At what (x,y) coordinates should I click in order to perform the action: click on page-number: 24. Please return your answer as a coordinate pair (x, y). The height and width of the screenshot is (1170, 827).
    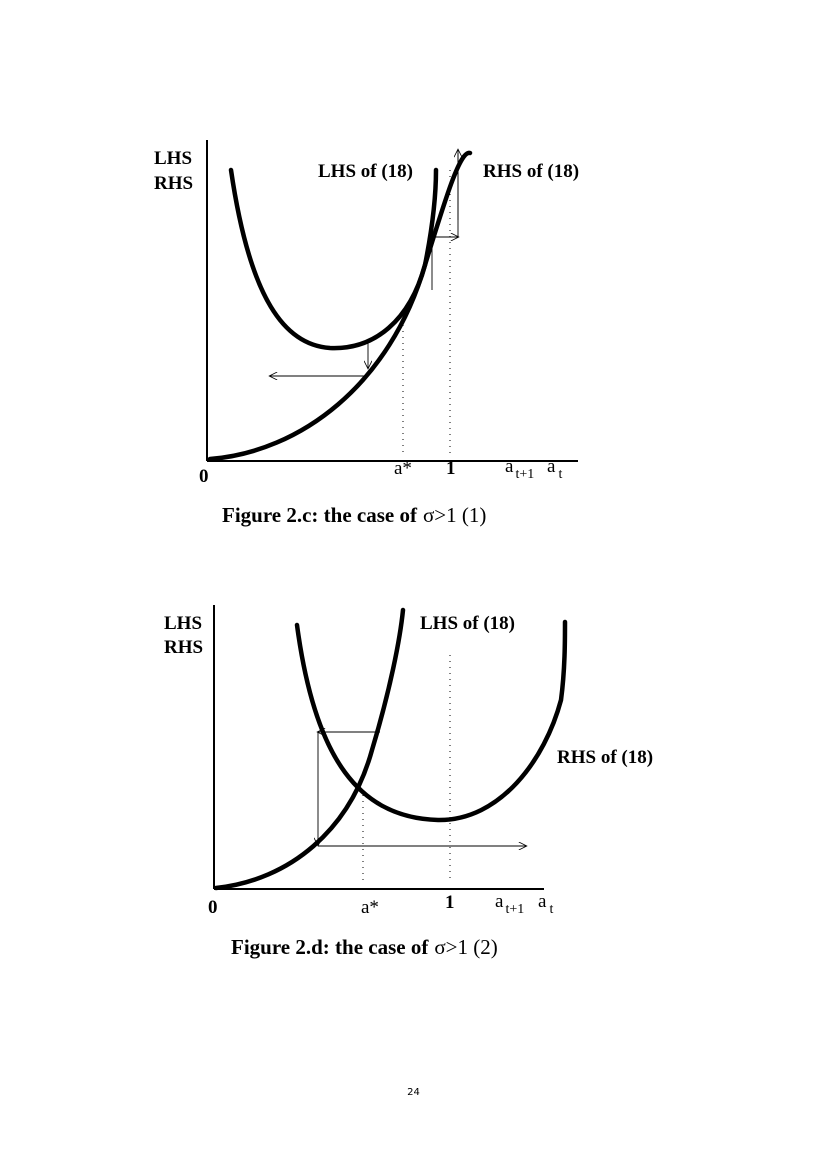
    Looking at the image, I should click on (413, 1092).